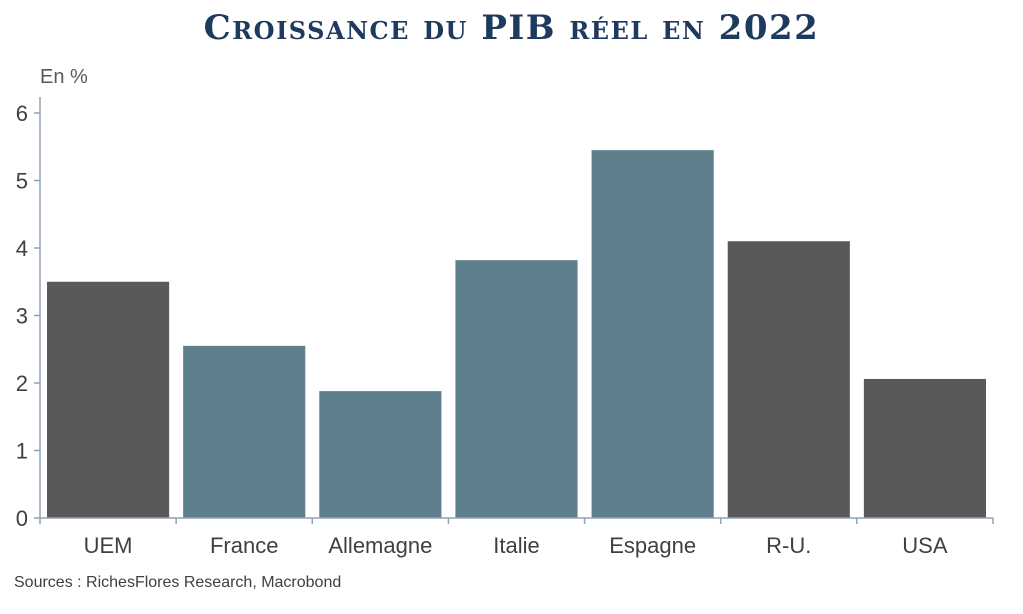 The height and width of the screenshot is (614, 1023). I want to click on bar-uem, so click(108, 399).